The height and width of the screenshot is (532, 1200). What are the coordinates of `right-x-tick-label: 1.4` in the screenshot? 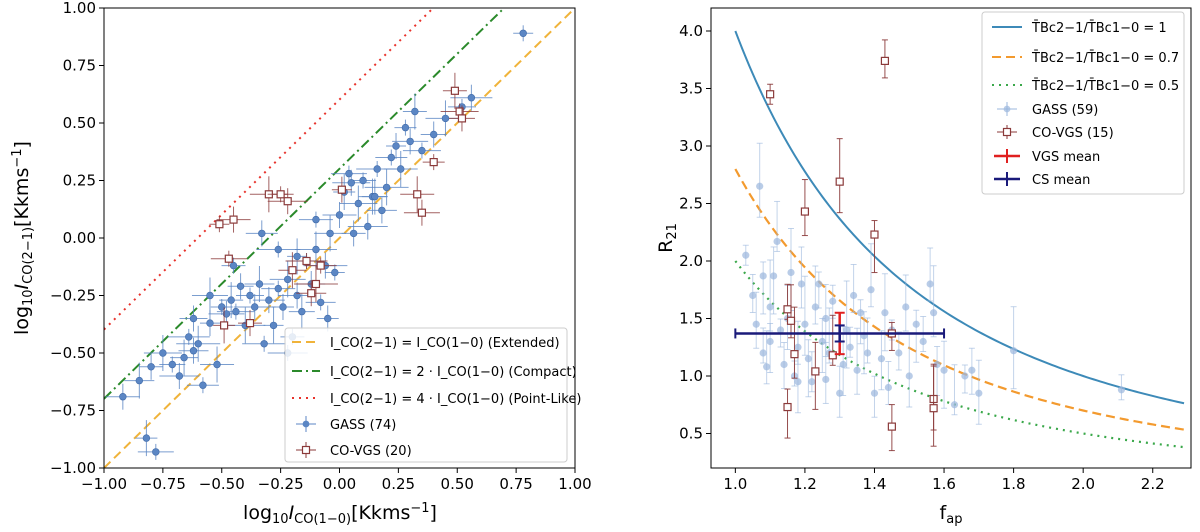 It's located at (875, 484).